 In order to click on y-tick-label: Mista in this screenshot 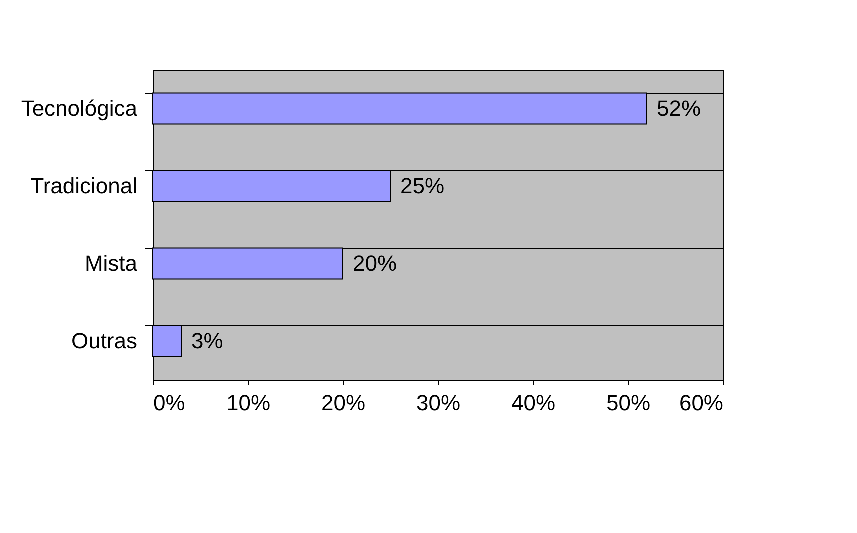, I will do `click(111, 263)`.